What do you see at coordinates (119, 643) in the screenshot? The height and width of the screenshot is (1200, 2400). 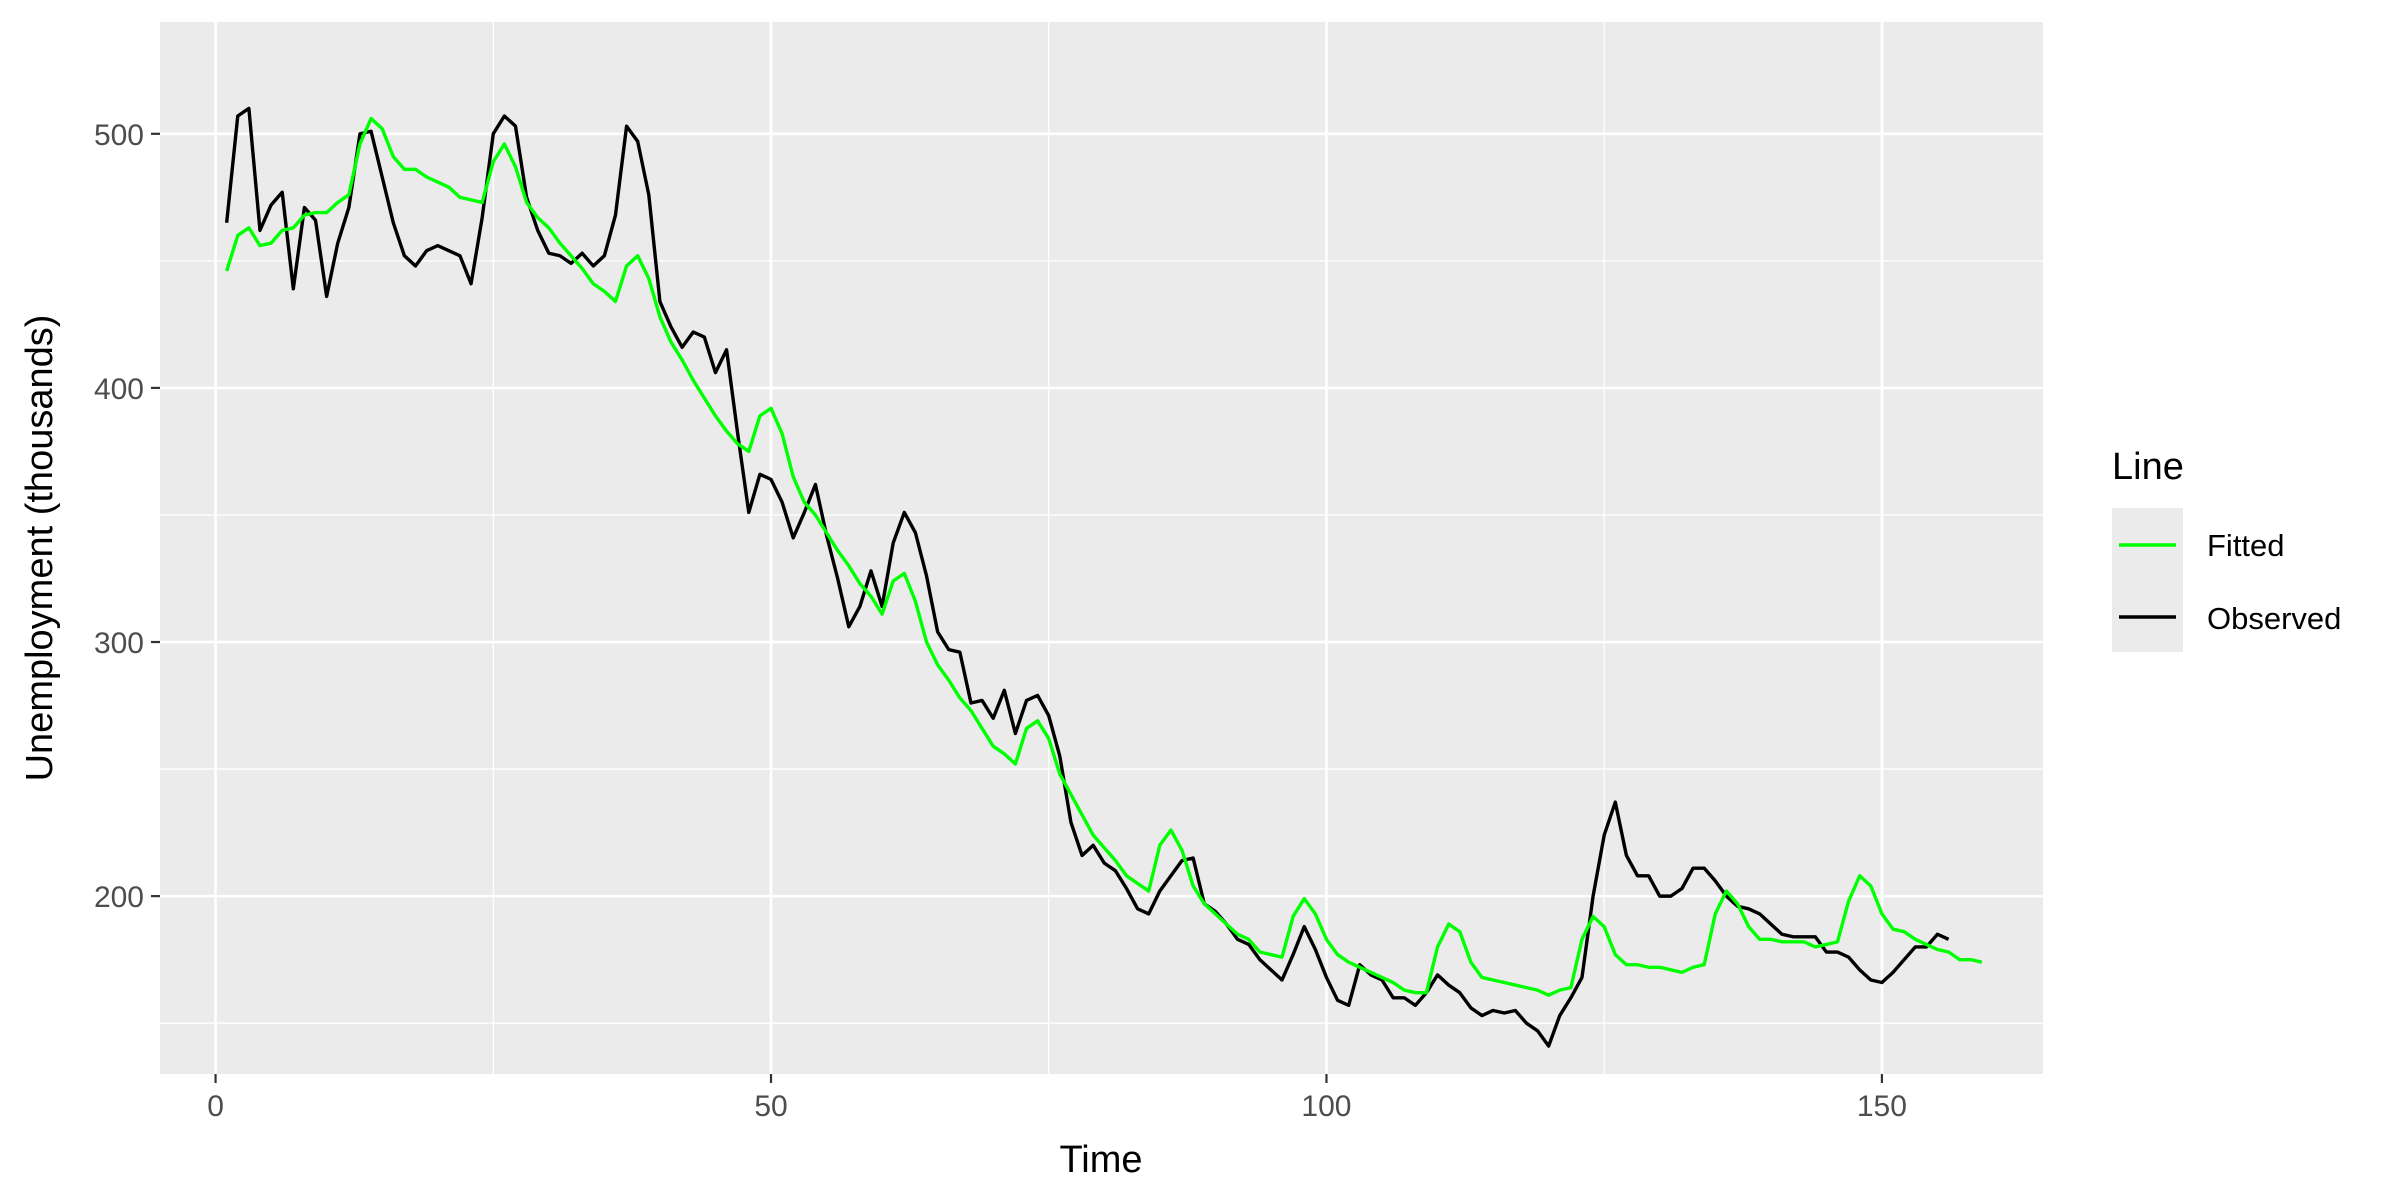 I see `y-tick-label: 300` at bounding box center [119, 643].